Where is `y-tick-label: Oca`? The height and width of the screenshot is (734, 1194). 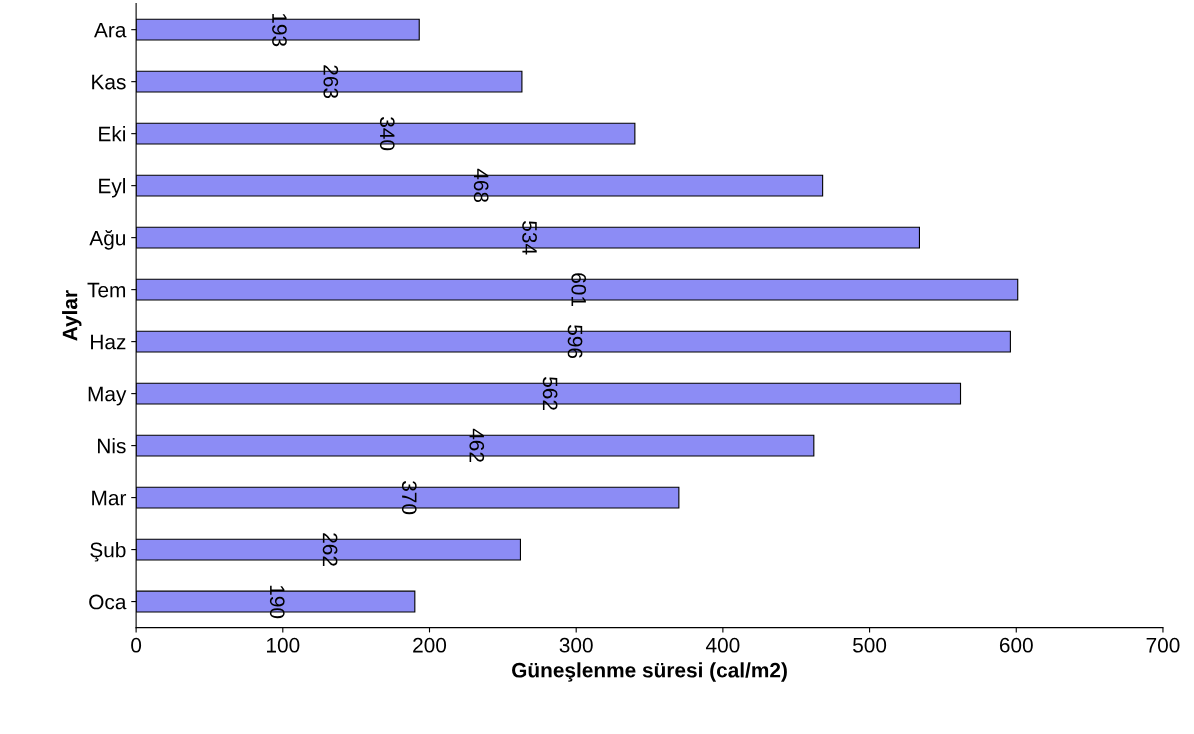
y-tick-label: Oca is located at coordinates (108, 602).